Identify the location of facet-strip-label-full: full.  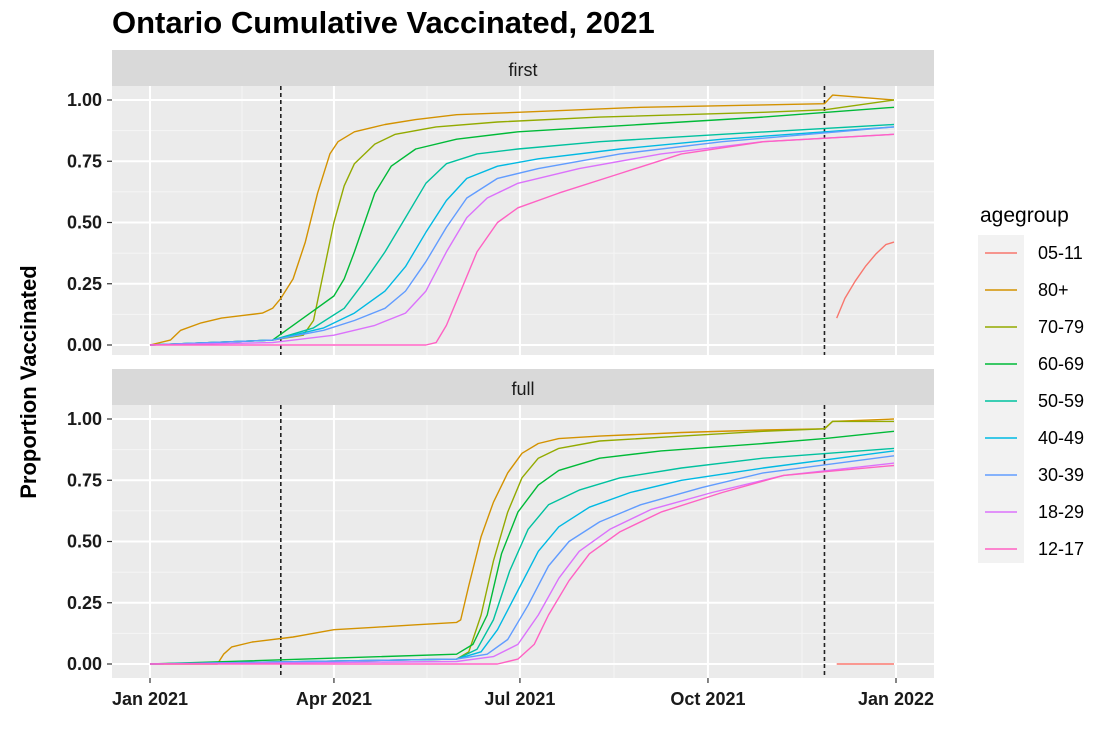
(522, 389).